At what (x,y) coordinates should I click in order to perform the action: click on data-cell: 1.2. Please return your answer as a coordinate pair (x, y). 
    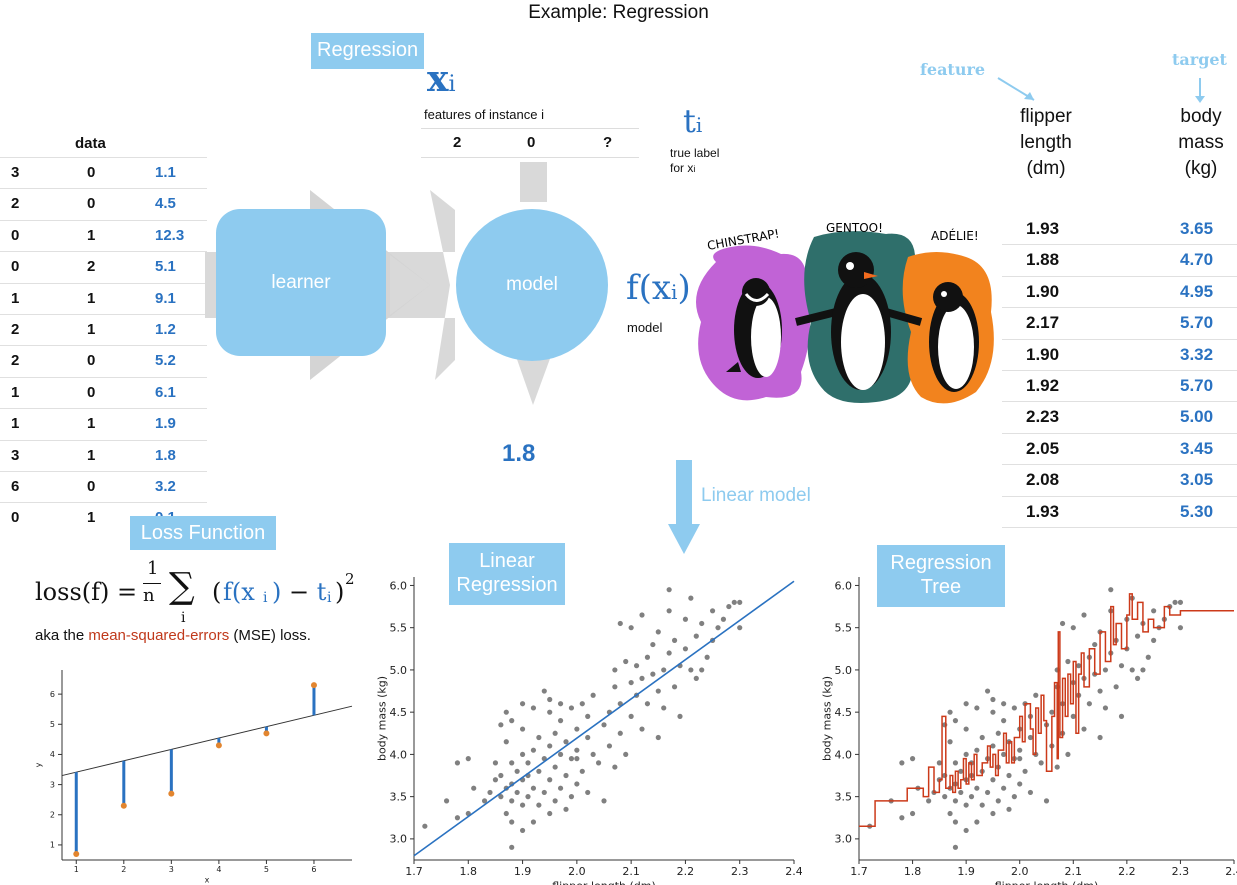
    Looking at the image, I should click on (165, 329).